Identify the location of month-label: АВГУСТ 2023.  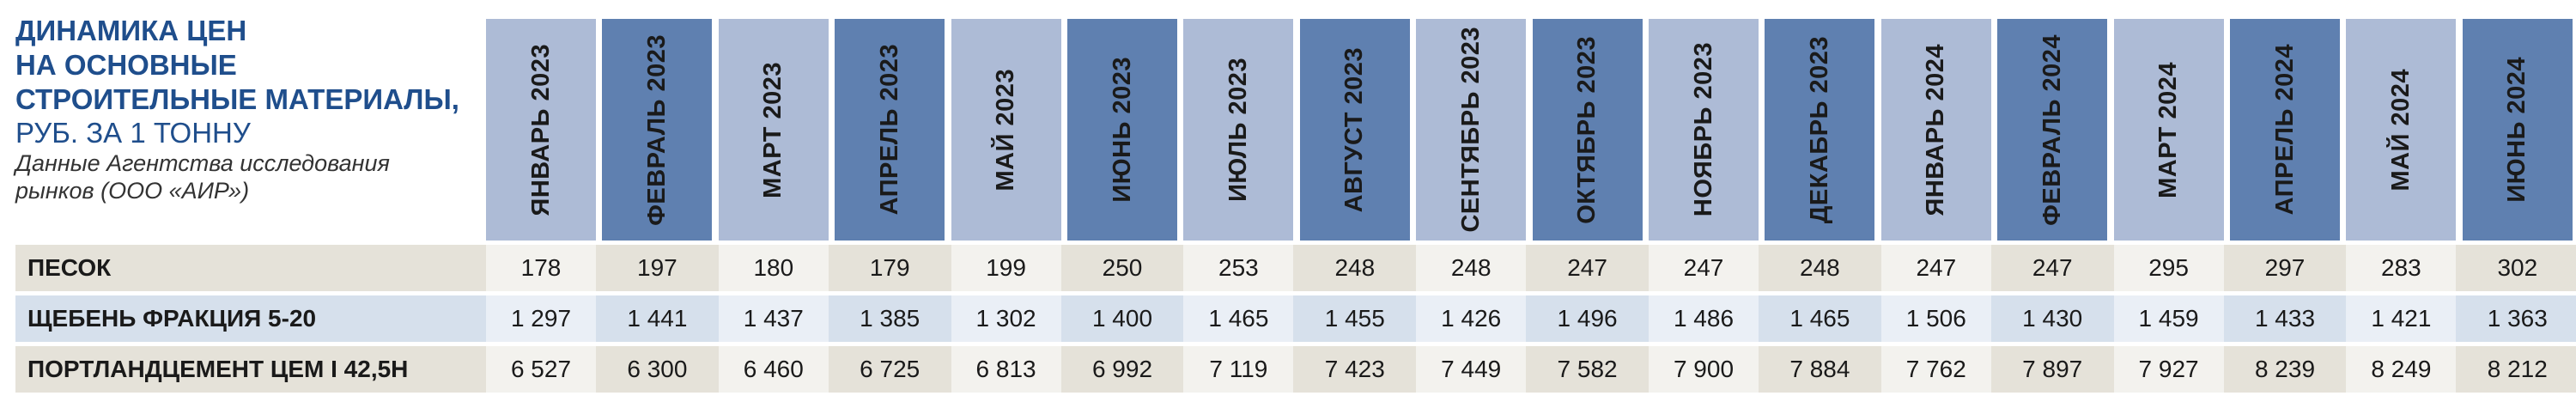
(1354, 130).